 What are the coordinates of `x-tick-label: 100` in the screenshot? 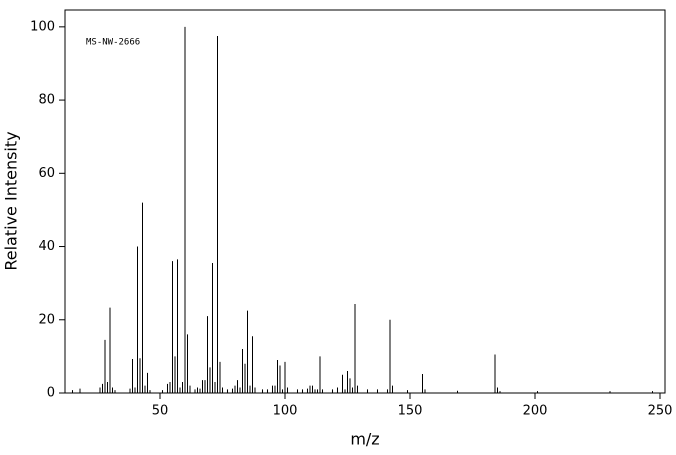 It's located at (285, 411).